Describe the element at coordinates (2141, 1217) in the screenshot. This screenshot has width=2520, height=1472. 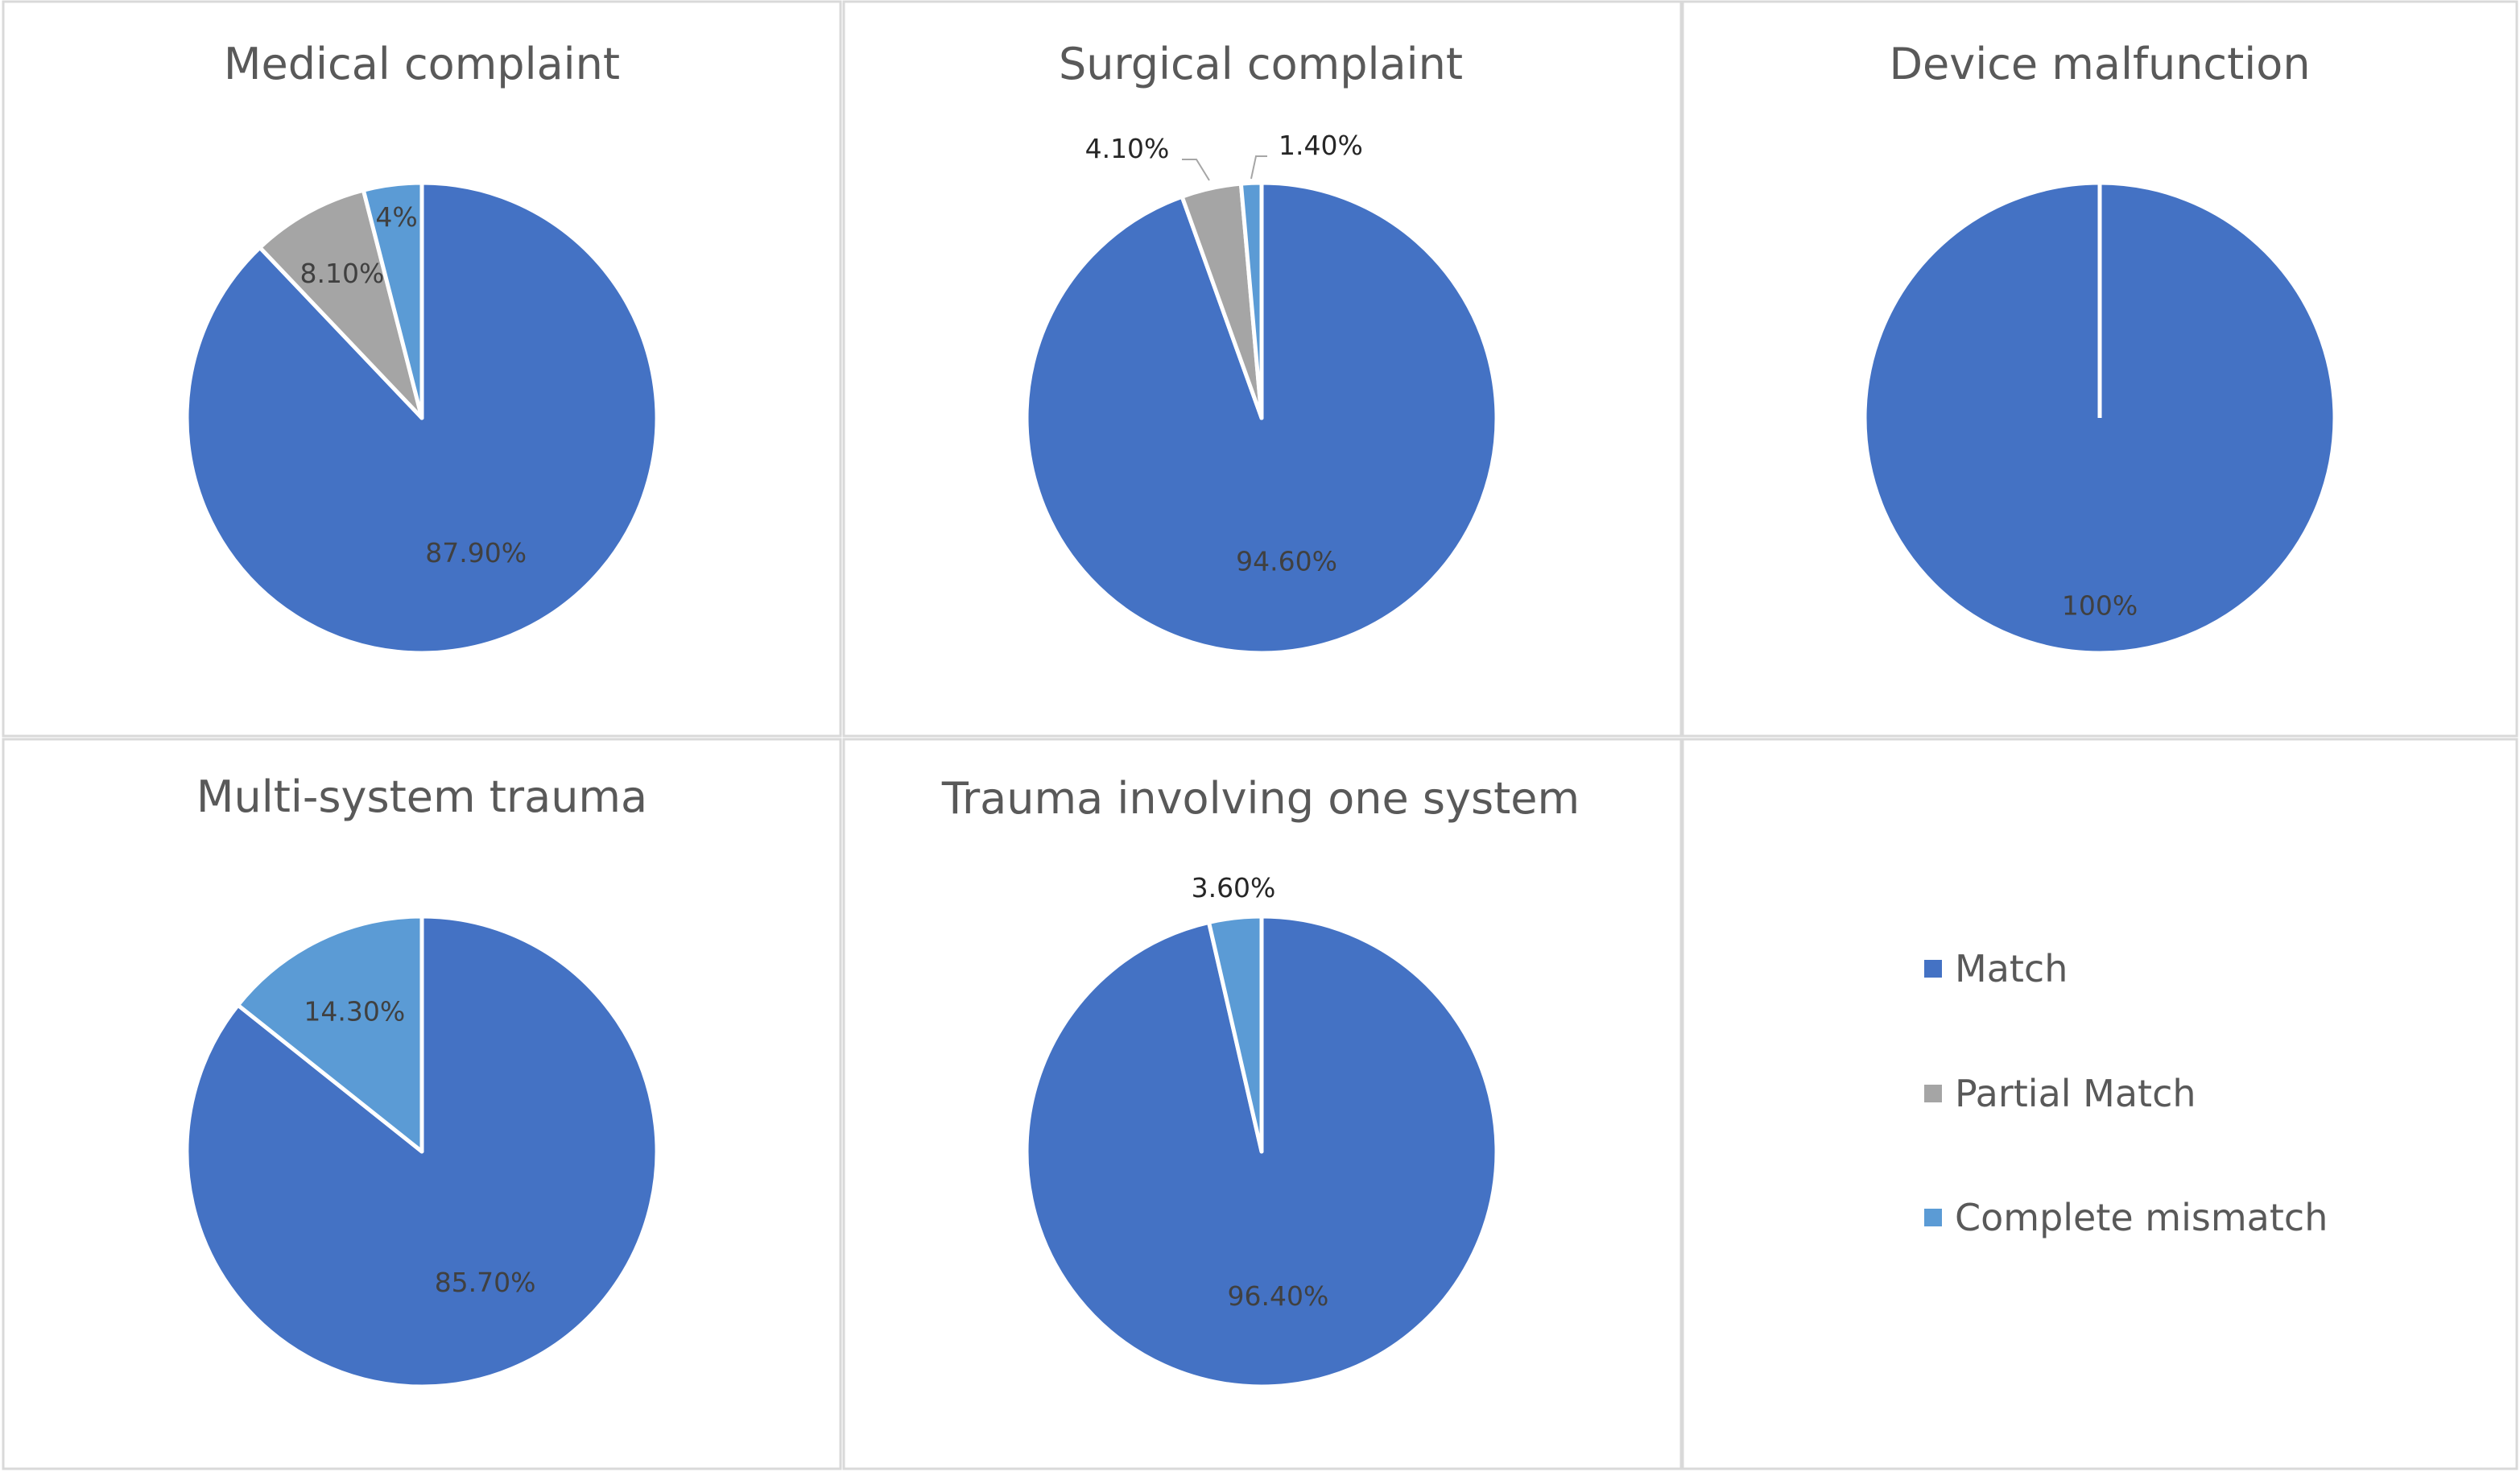
I see `legend-label-complete-mismatch: Complete mismatch` at that location.